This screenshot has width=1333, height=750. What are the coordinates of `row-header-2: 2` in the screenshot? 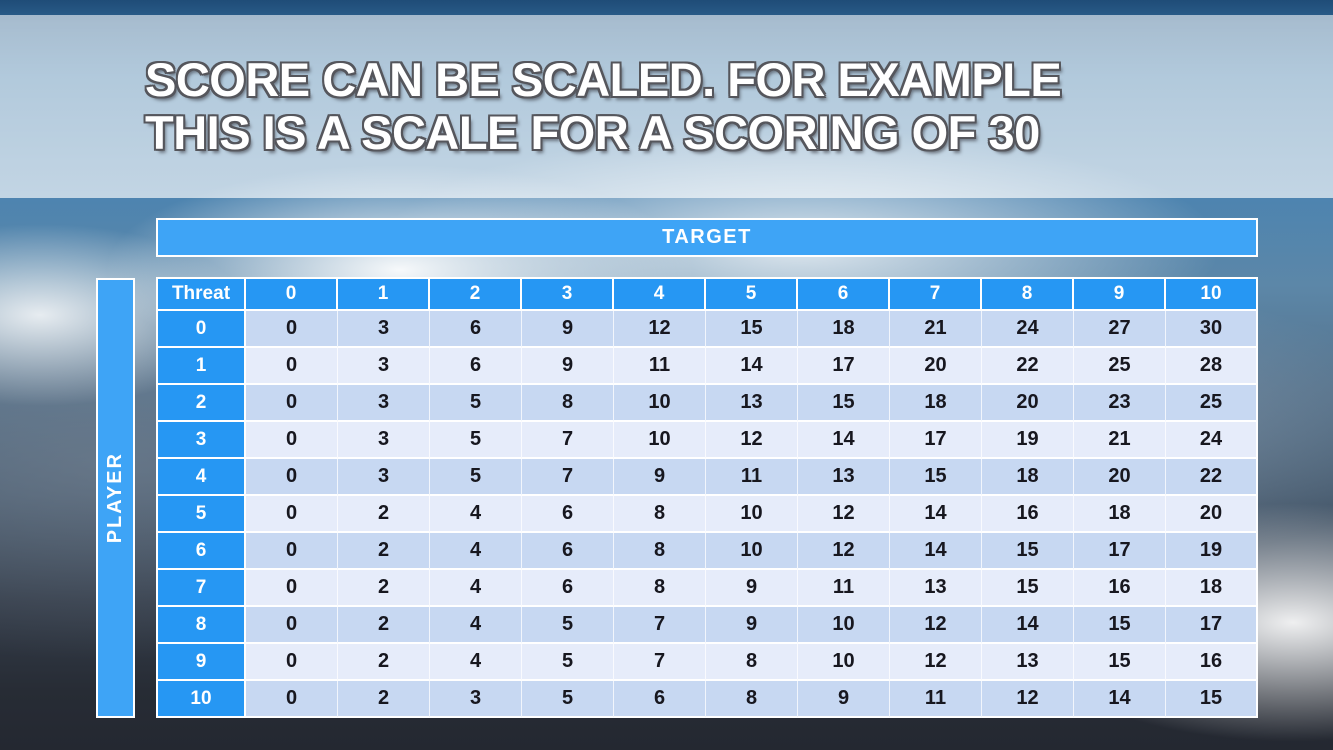 It's located at (201, 403).